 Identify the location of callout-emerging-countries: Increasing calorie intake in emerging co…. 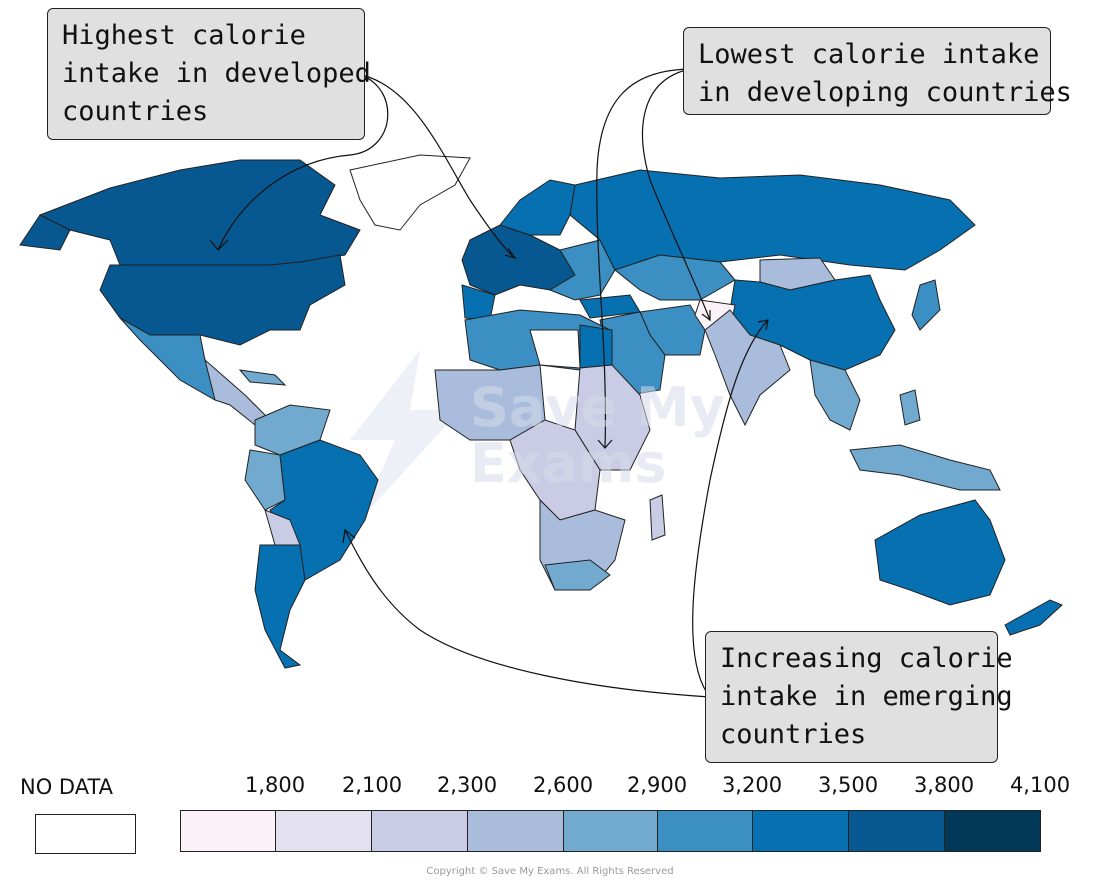
(859, 697).